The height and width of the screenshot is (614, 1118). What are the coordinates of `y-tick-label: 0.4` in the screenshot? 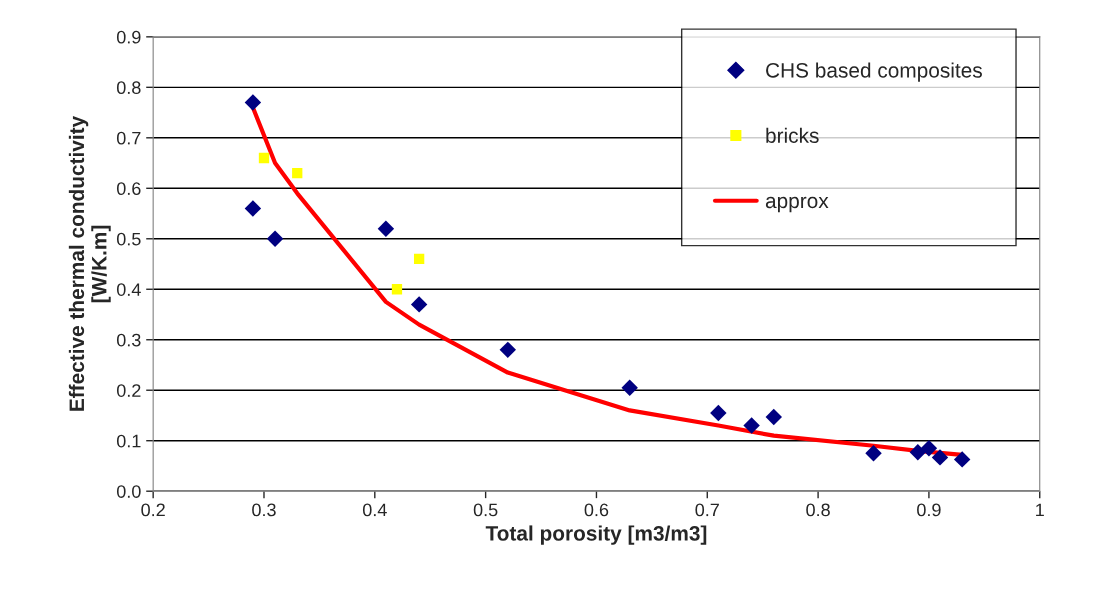 It's located at (128, 289).